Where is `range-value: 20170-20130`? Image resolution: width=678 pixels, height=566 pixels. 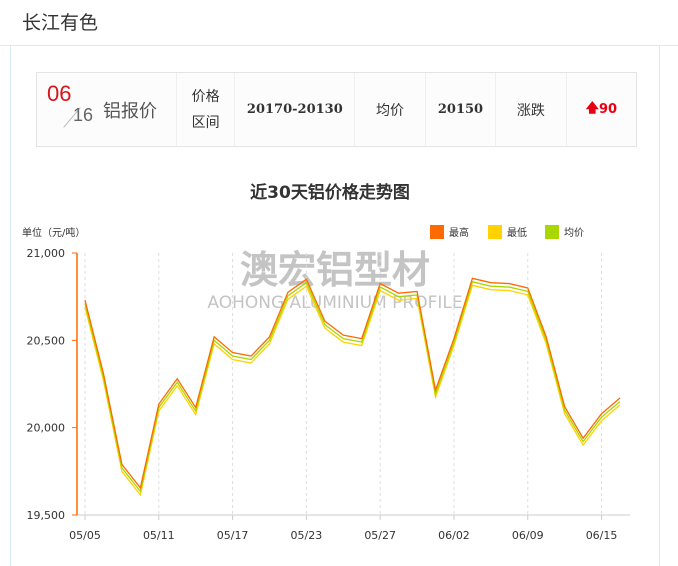 range-value: 20170-20130 is located at coordinates (294, 109).